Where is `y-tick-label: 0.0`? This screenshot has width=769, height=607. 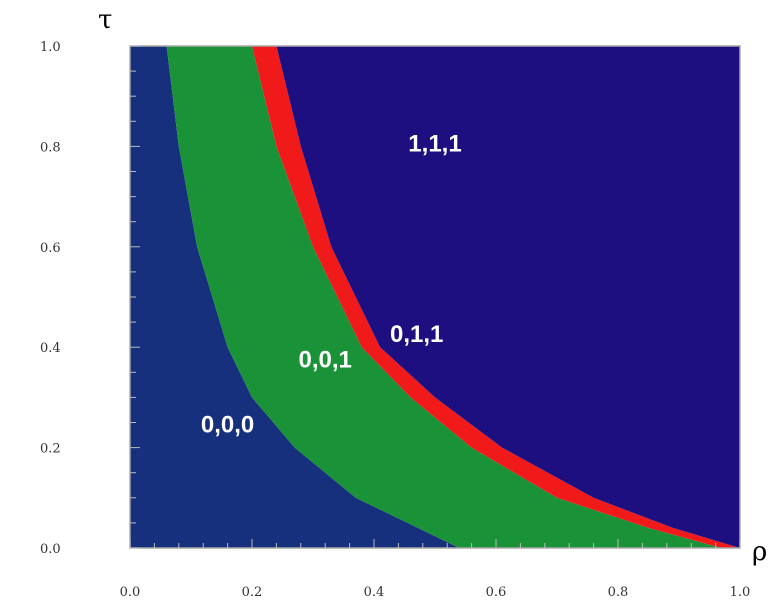
y-tick-label: 0.0 is located at coordinates (50, 549).